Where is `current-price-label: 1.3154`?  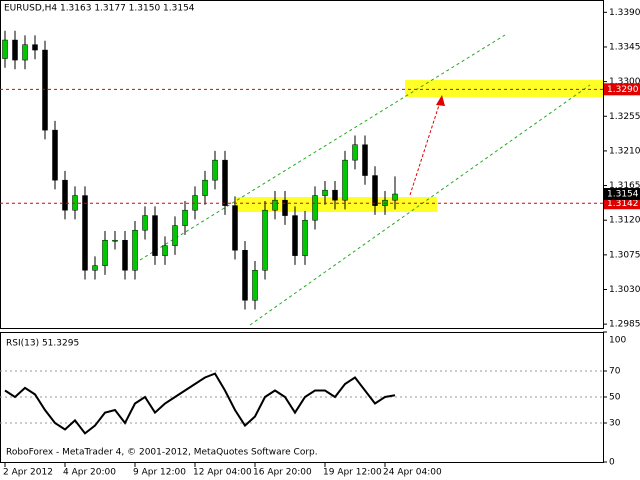
current-price-label: 1.3154 is located at coordinates (623, 195).